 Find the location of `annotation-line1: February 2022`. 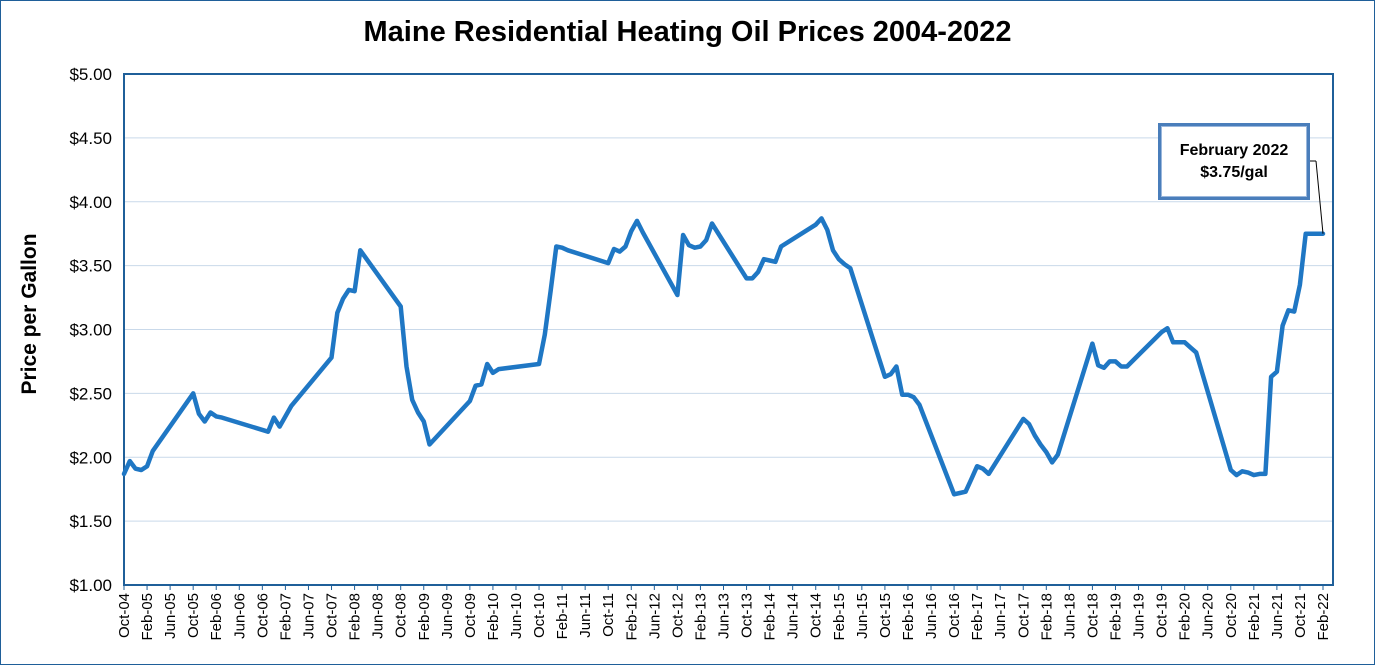

annotation-line1: February 2022 is located at coordinates (1234, 150).